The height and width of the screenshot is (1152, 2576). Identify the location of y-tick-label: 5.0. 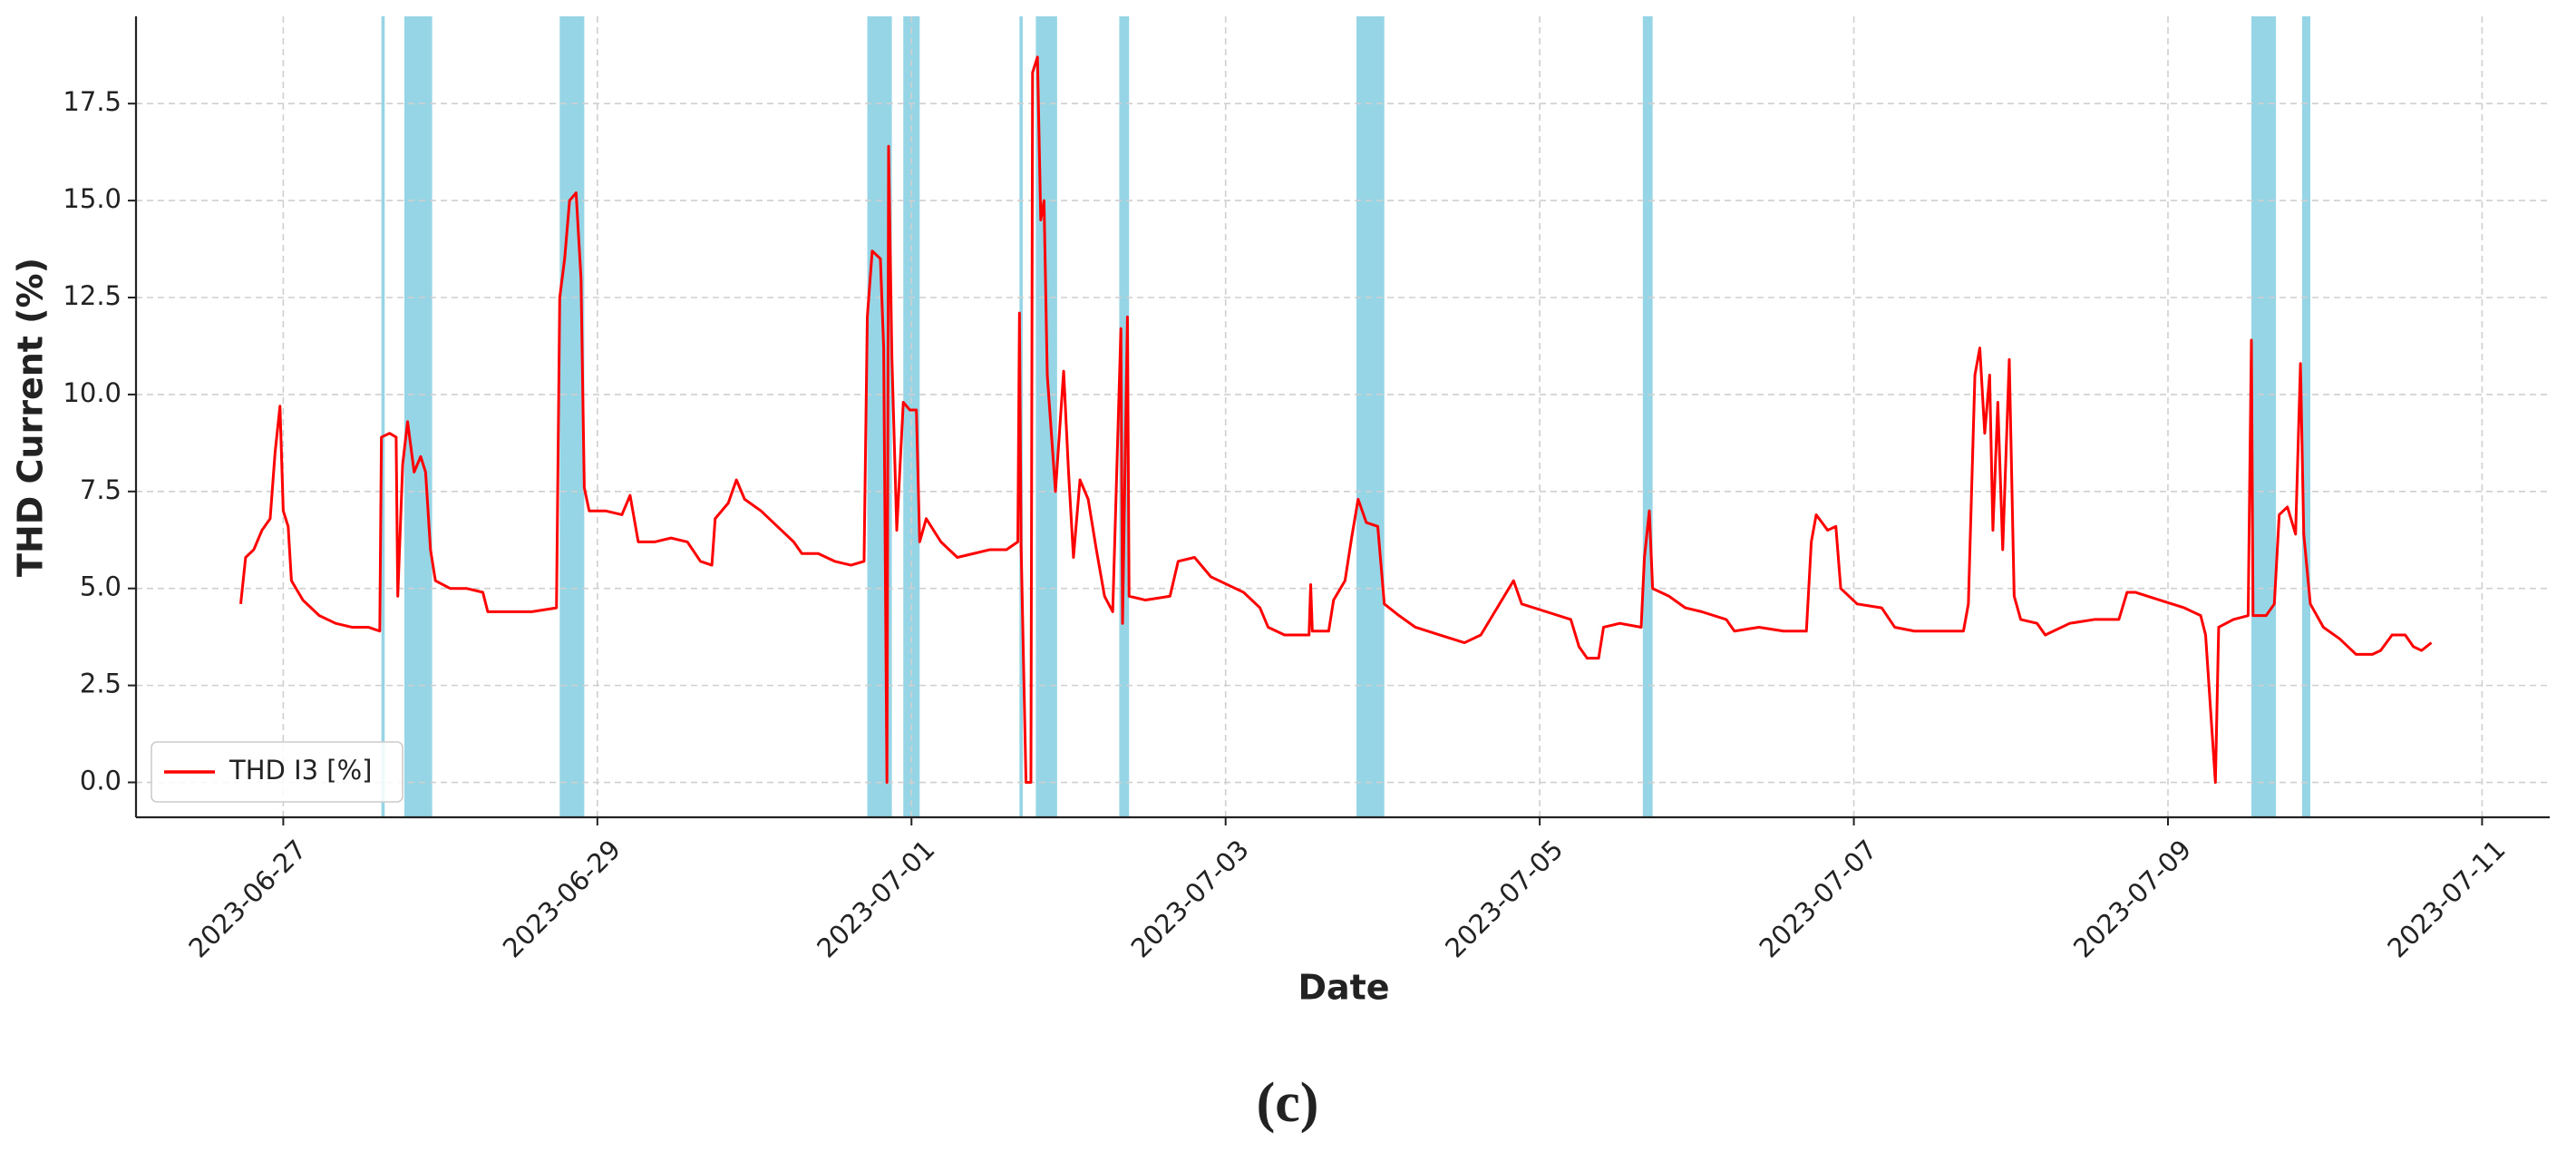
(101, 586).